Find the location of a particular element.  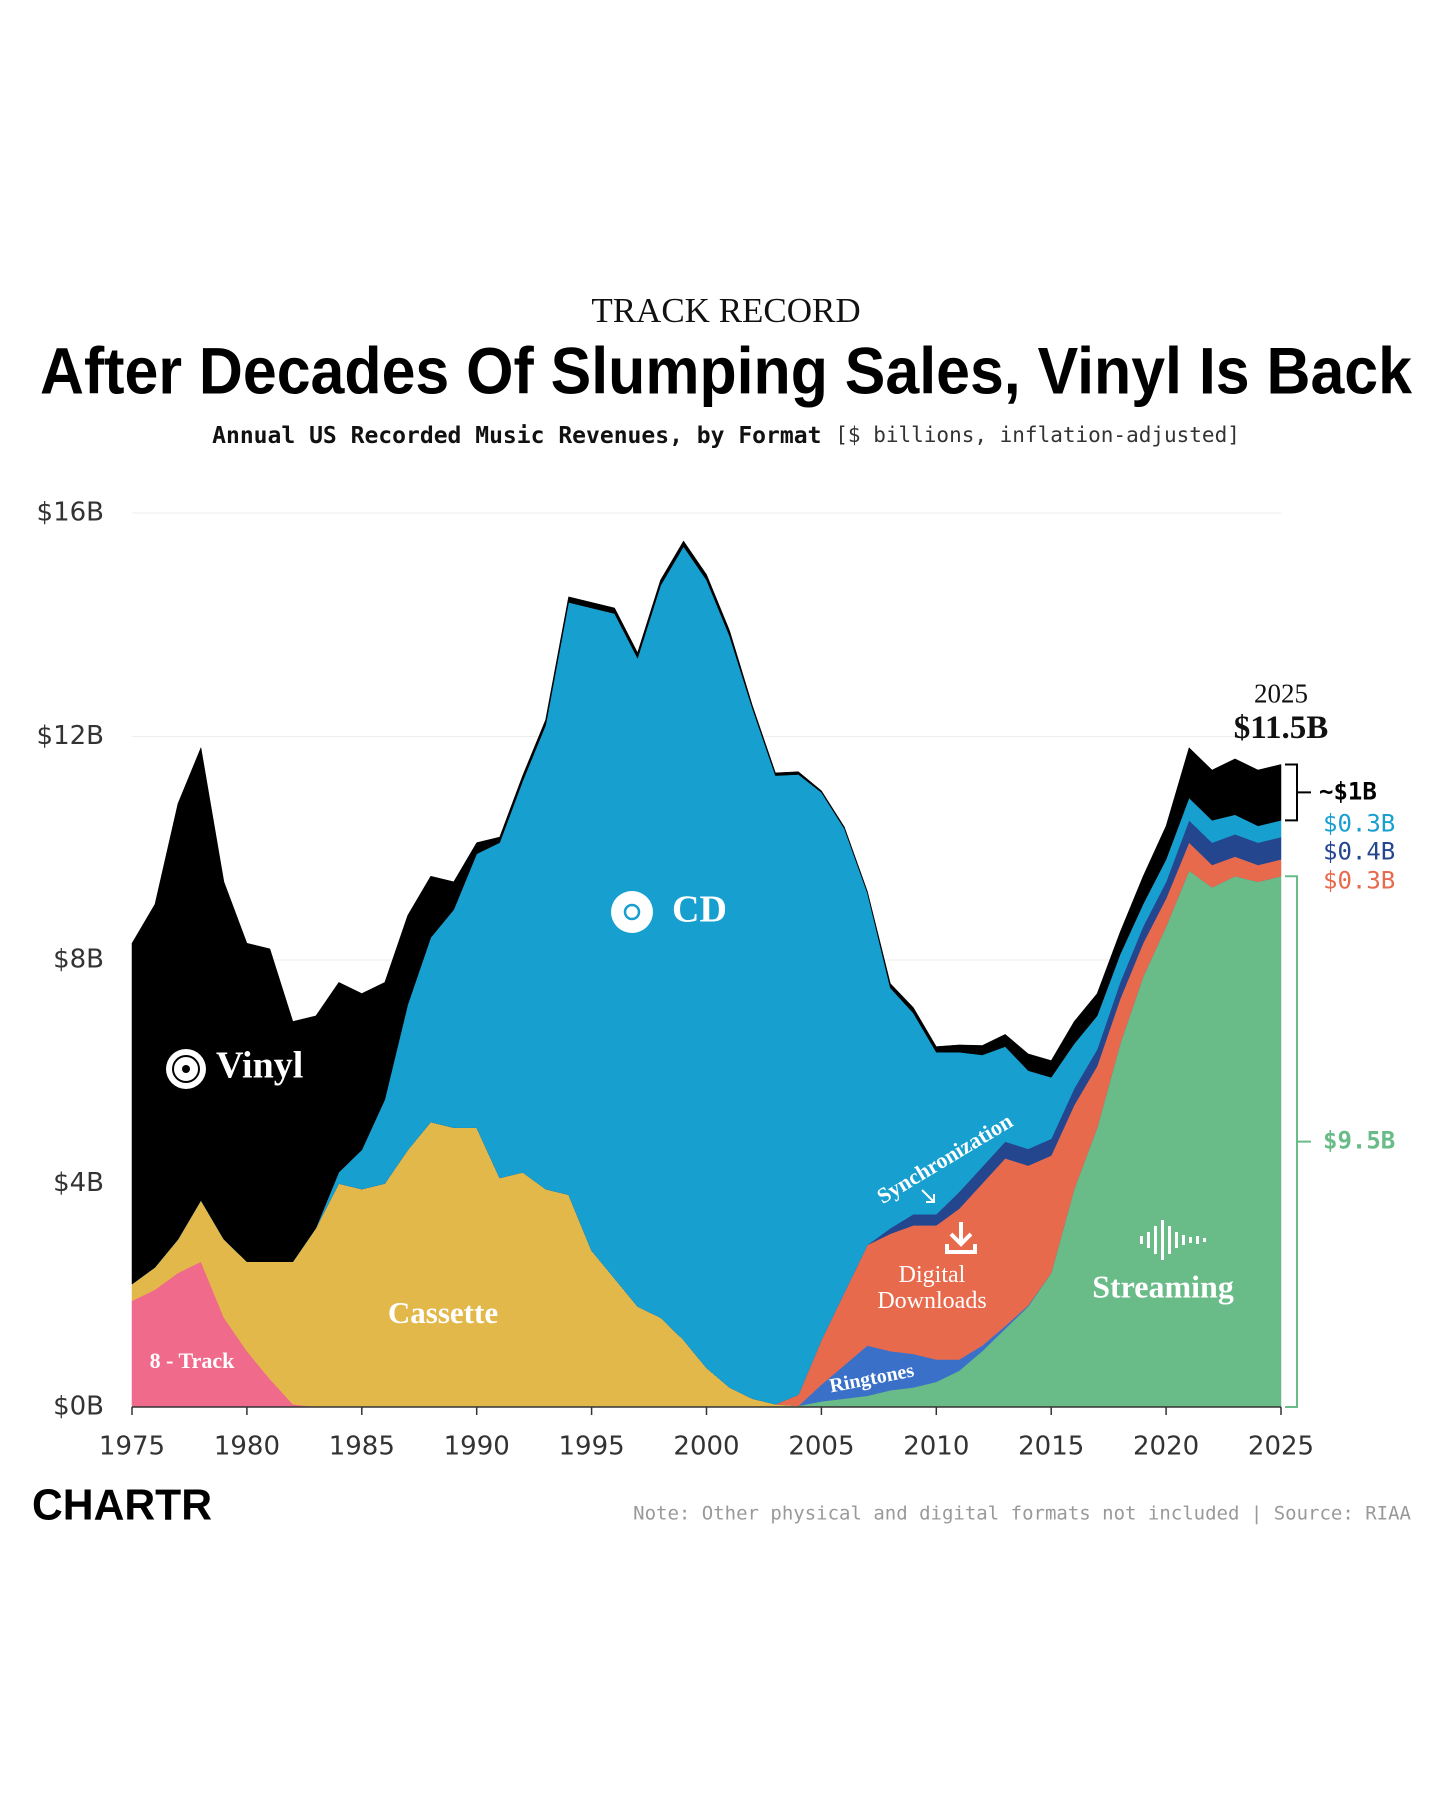

x-tick-label: 1990 is located at coordinates (477, 1447).